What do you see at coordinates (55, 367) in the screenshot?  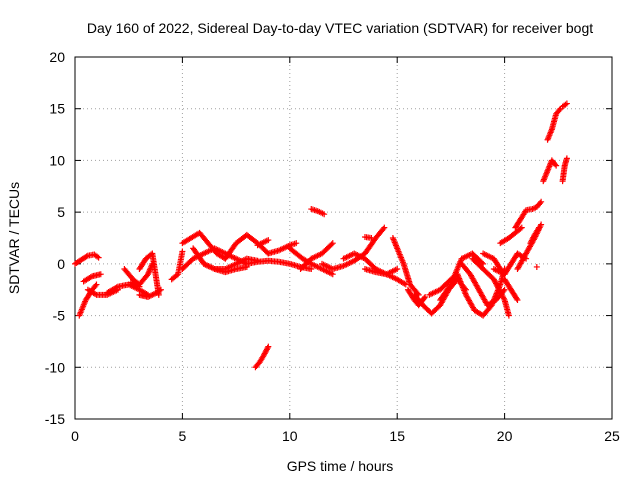 I see `y-tick-label: -10` at bounding box center [55, 367].